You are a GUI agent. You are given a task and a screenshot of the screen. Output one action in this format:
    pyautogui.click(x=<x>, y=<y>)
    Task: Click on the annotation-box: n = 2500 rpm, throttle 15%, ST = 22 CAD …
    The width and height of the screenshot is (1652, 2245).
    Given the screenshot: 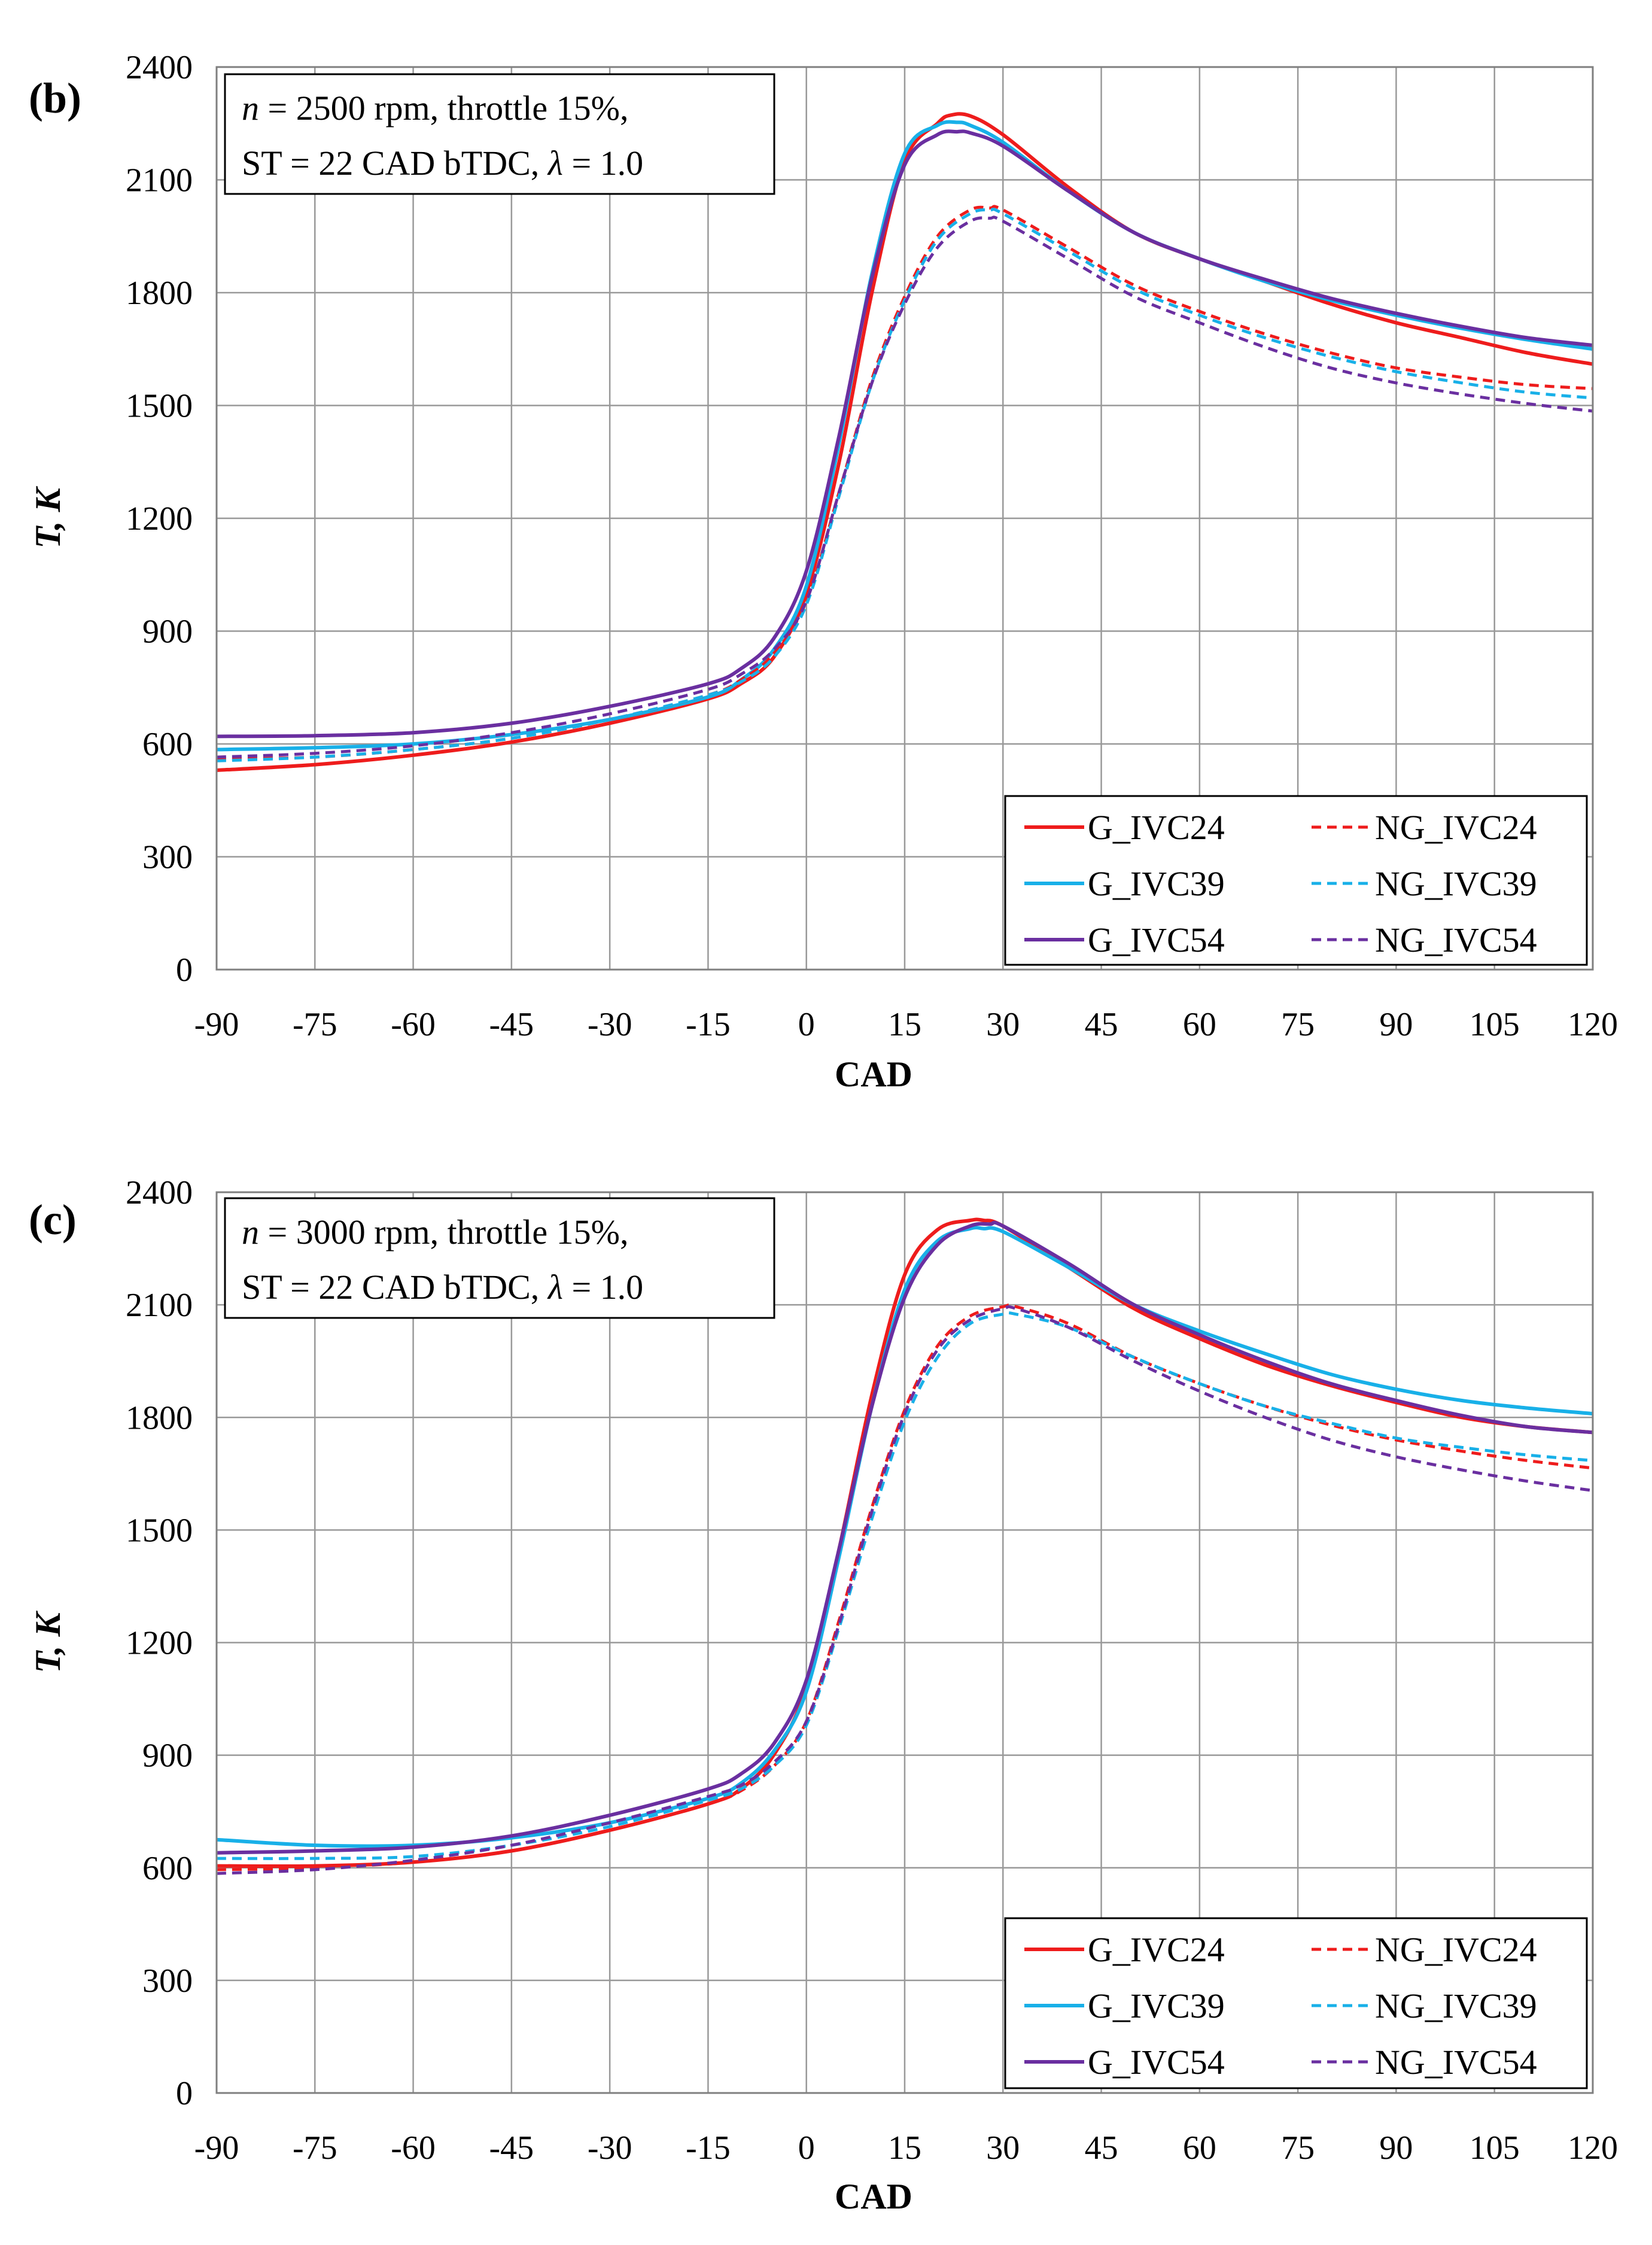 What is the action you would take?
    pyautogui.click(x=499, y=134)
    